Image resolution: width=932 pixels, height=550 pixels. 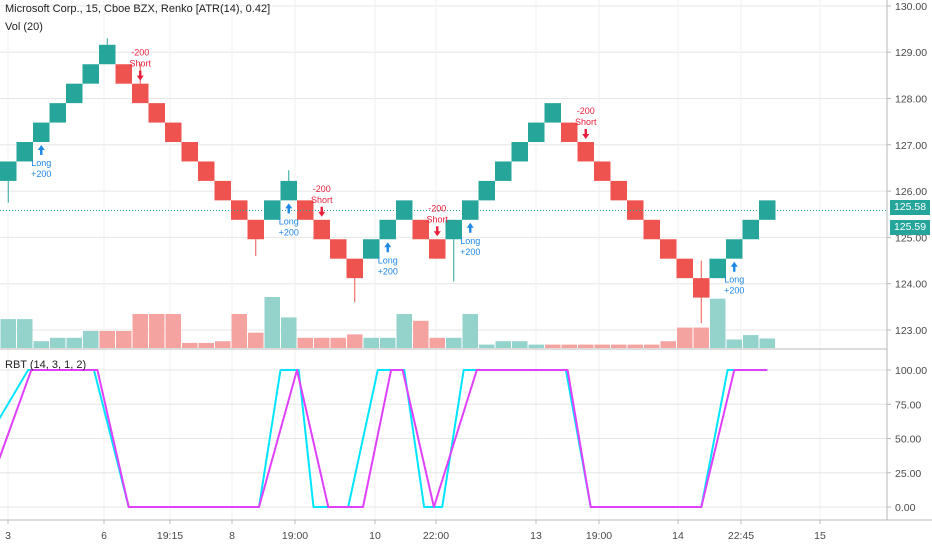 What do you see at coordinates (436, 536) in the screenshot?
I see `time-tick-label: 22:00` at bounding box center [436, 536].